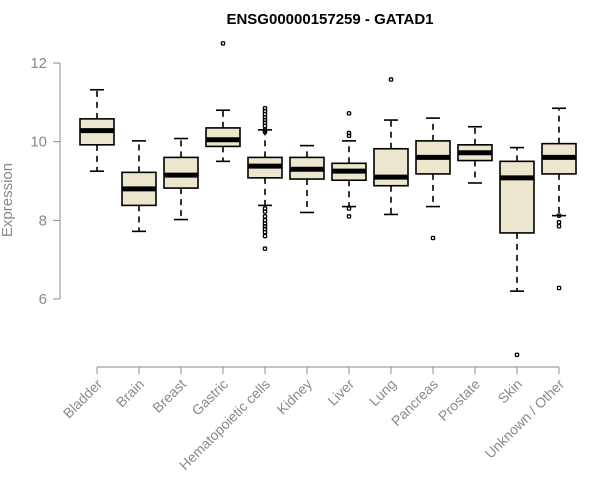  I want to click on y-tick-label: 6, so click(43, 299).